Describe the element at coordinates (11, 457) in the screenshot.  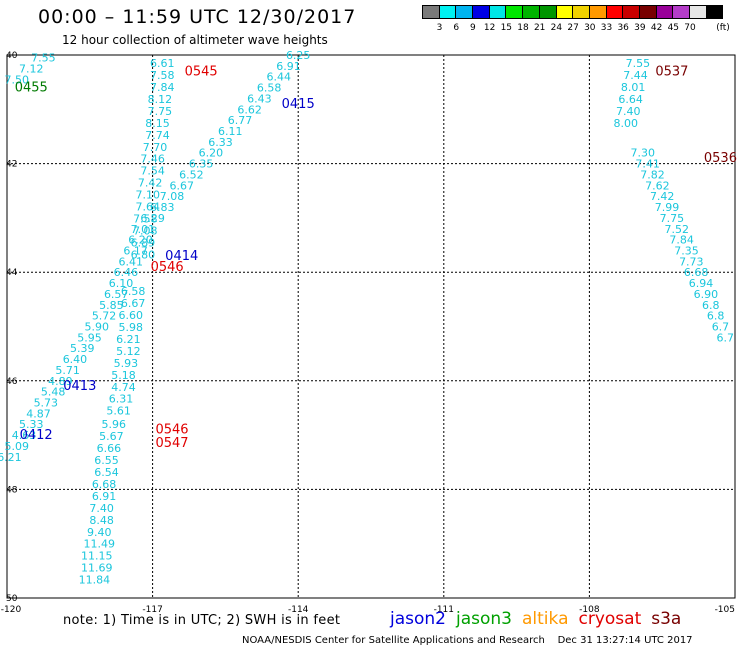
I see `wave-height-value: 6.21` at that location.